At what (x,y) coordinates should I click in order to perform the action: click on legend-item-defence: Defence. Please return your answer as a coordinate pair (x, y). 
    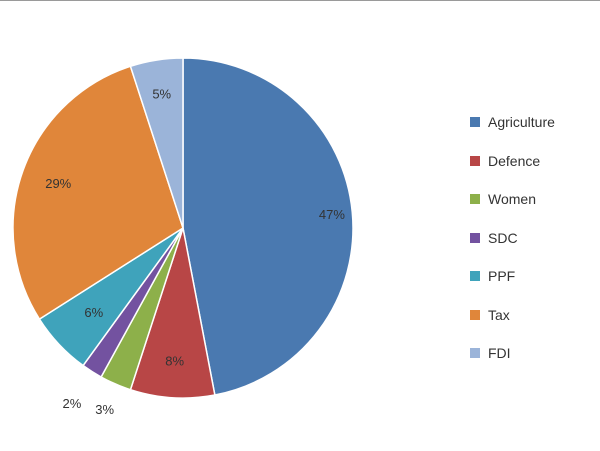
    Looking at the image, I should click on (512, 161).